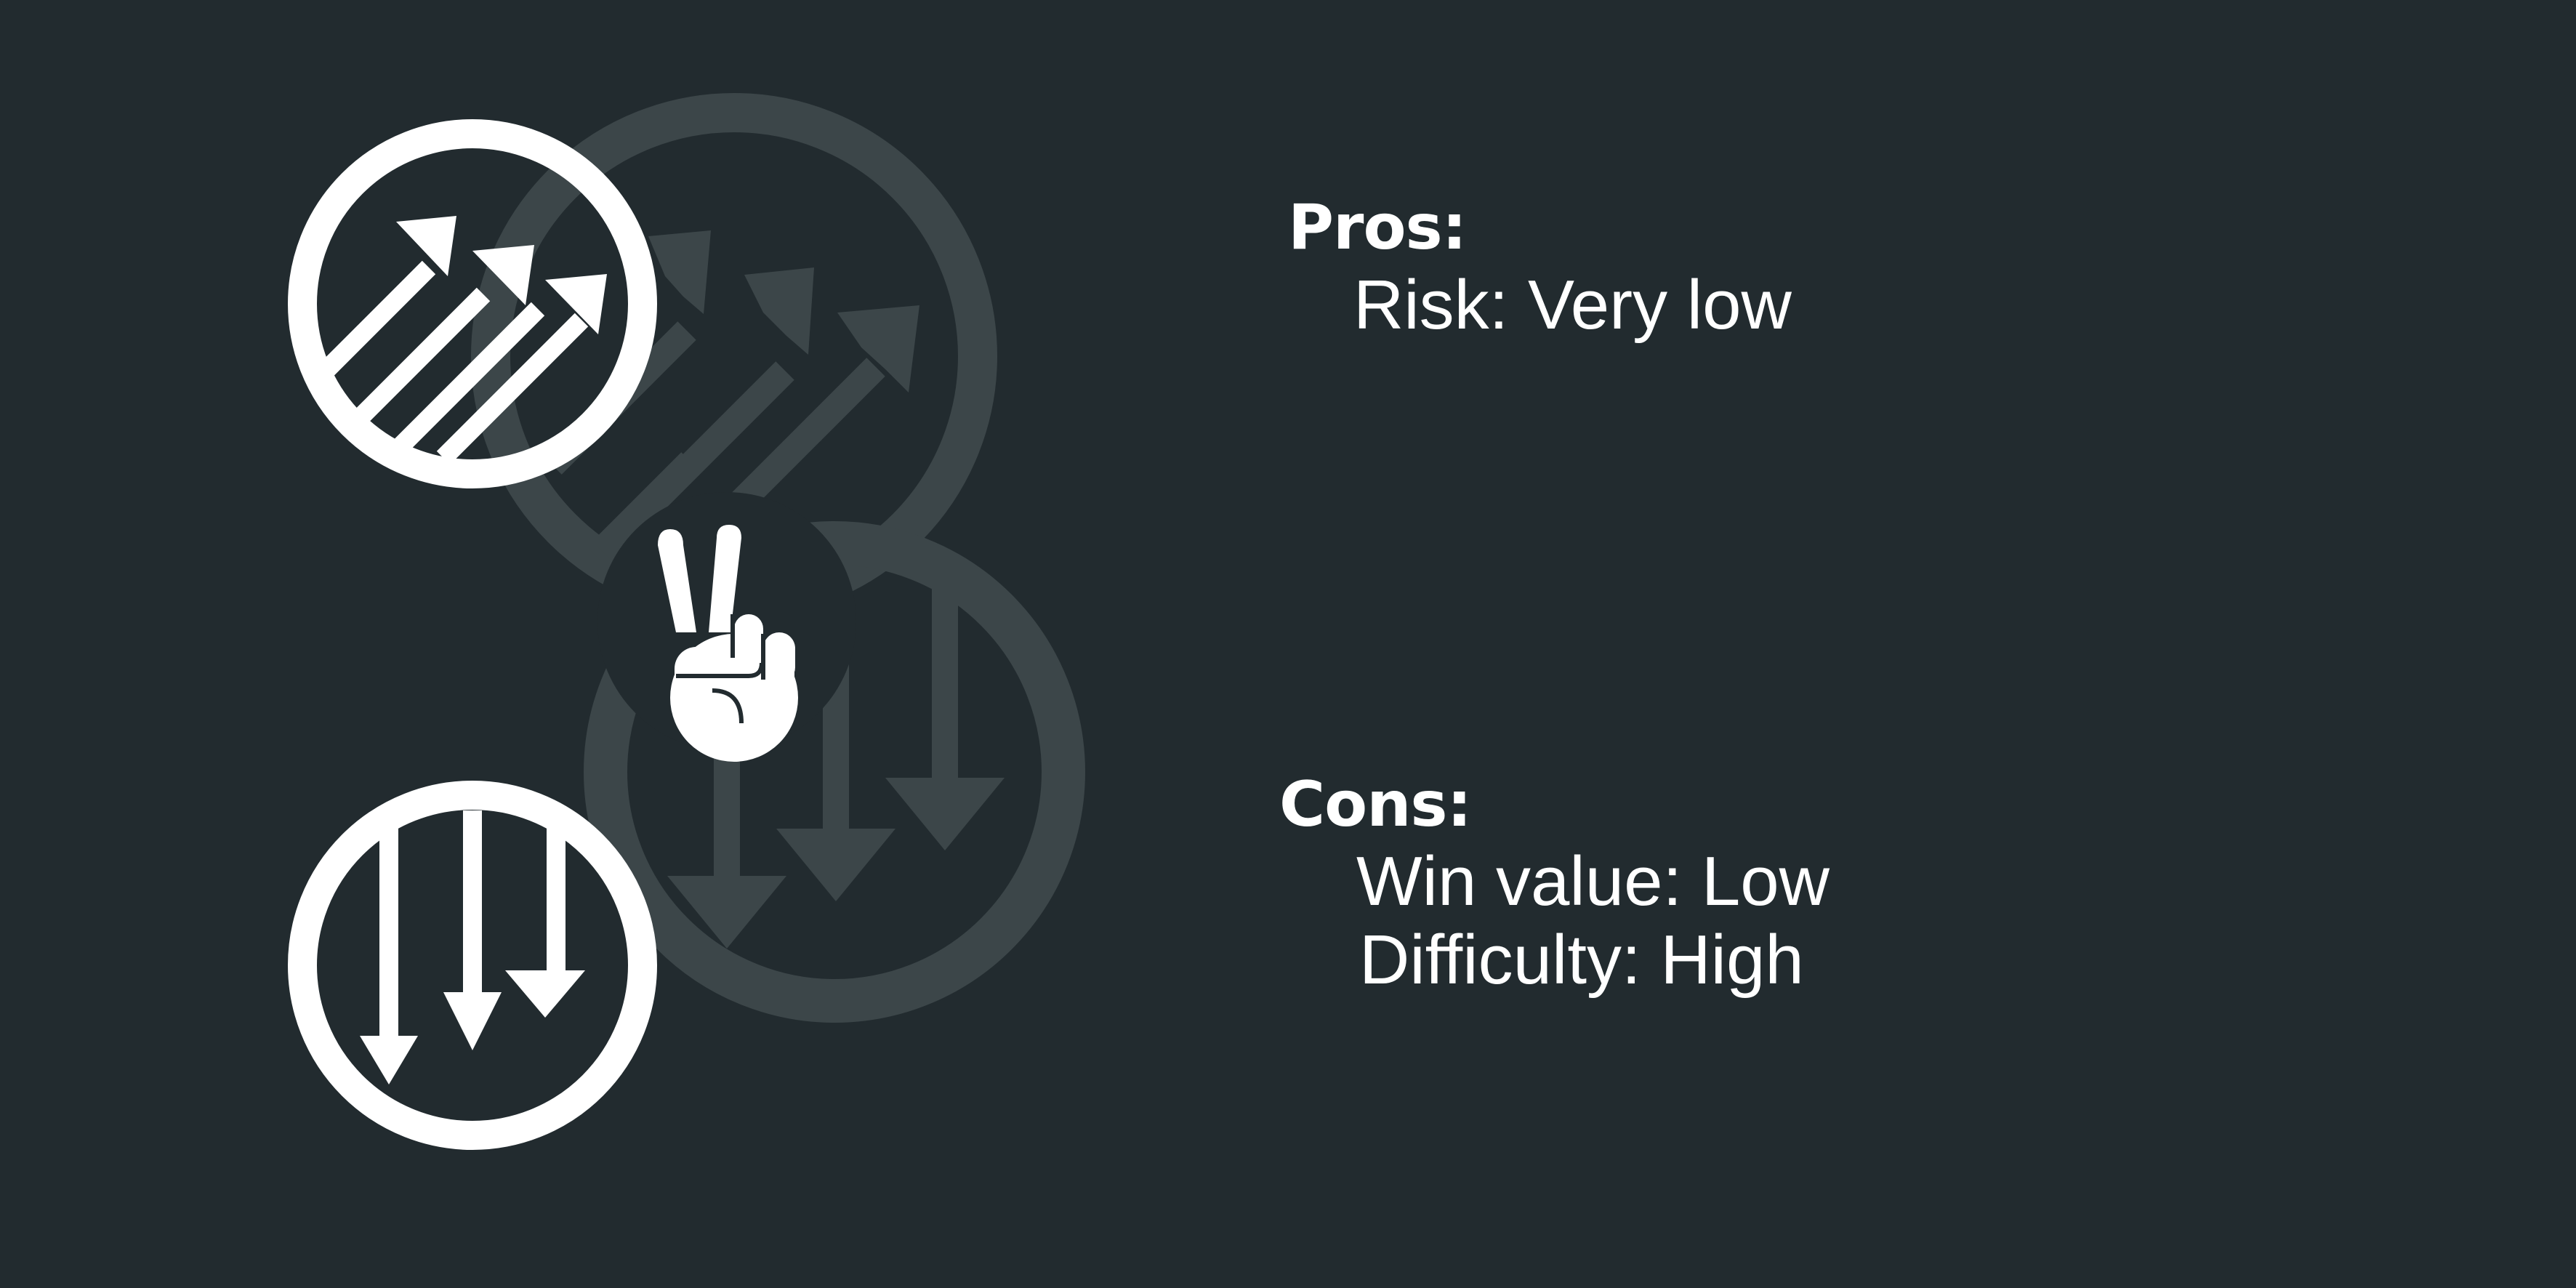 The image size is (2576, 1288). Describe the element at coordinates (728, 643) in the screenshot. I see `peace-hand-icon` at that location.